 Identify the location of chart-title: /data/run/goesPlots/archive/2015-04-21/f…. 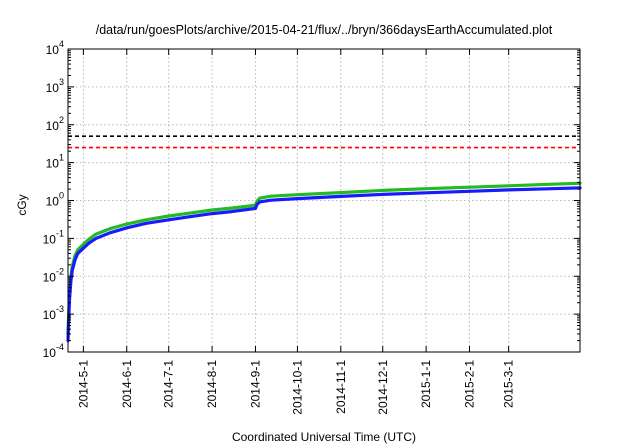
(324, 30).